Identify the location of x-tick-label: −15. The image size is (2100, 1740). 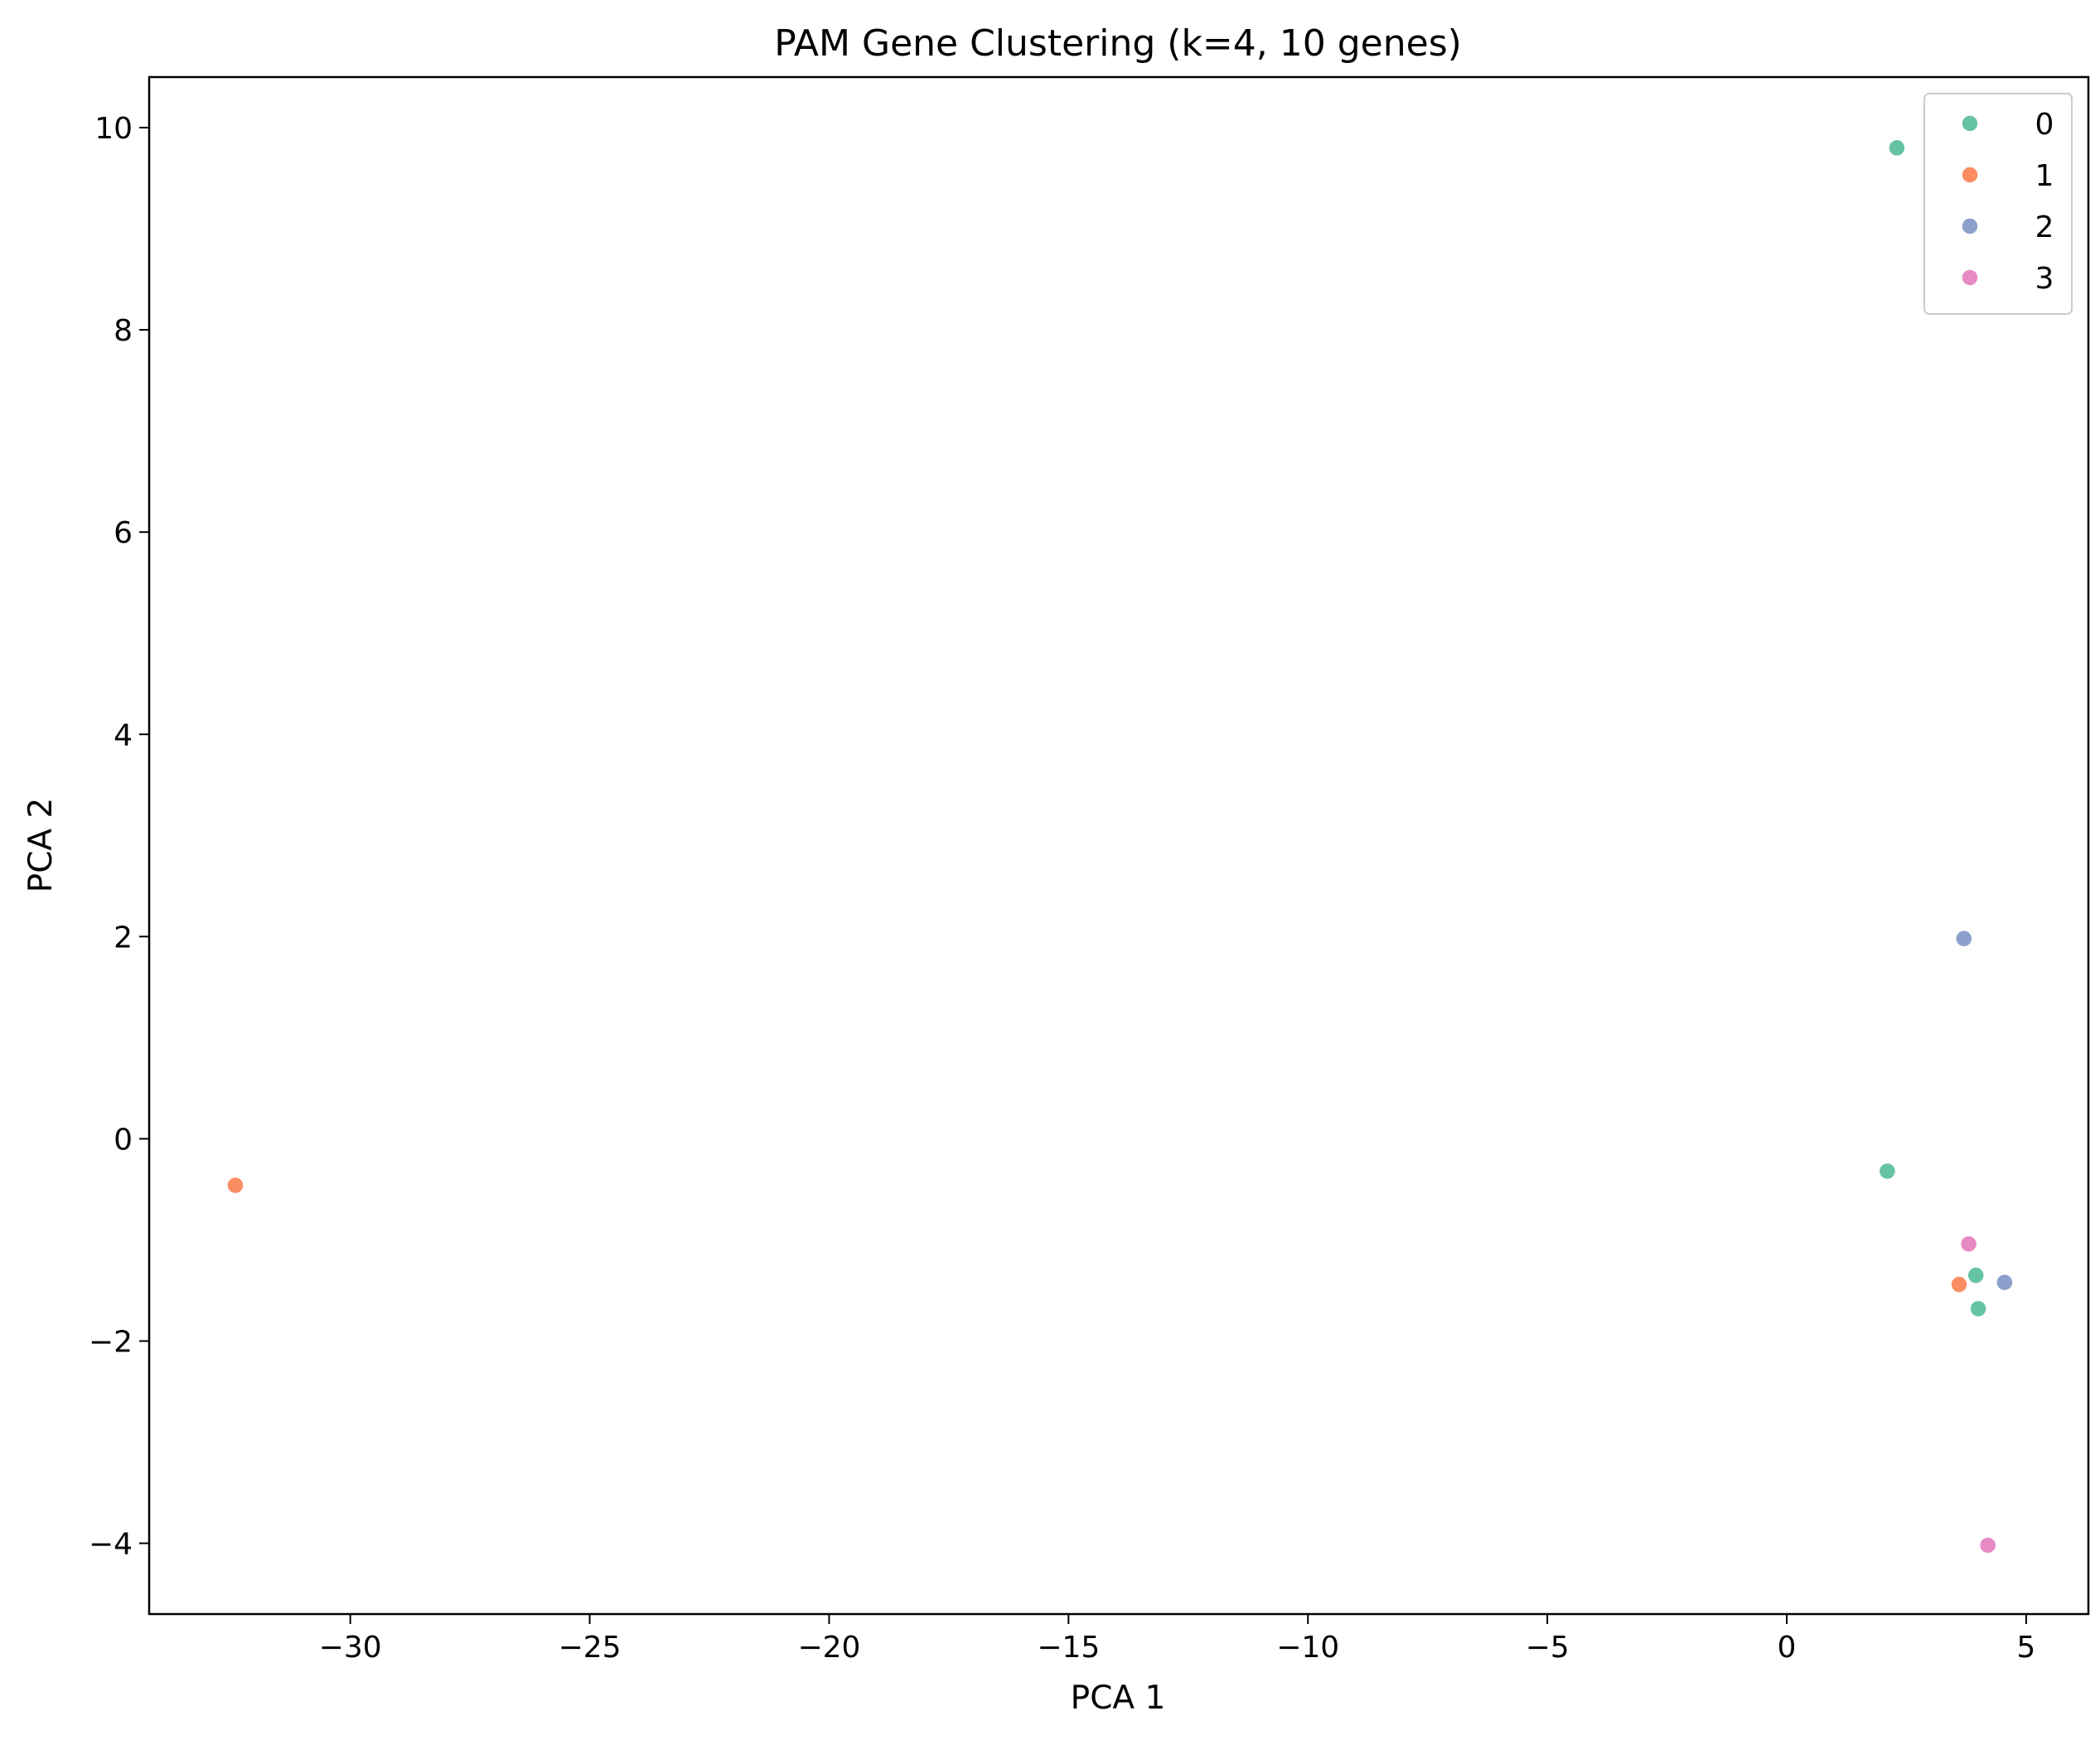
(1069, 1648).